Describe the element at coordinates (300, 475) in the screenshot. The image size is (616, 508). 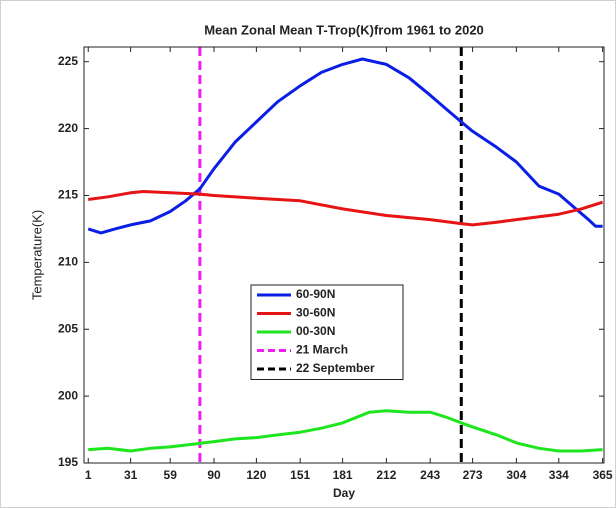
I see `x-tick-label: 151` at that location.